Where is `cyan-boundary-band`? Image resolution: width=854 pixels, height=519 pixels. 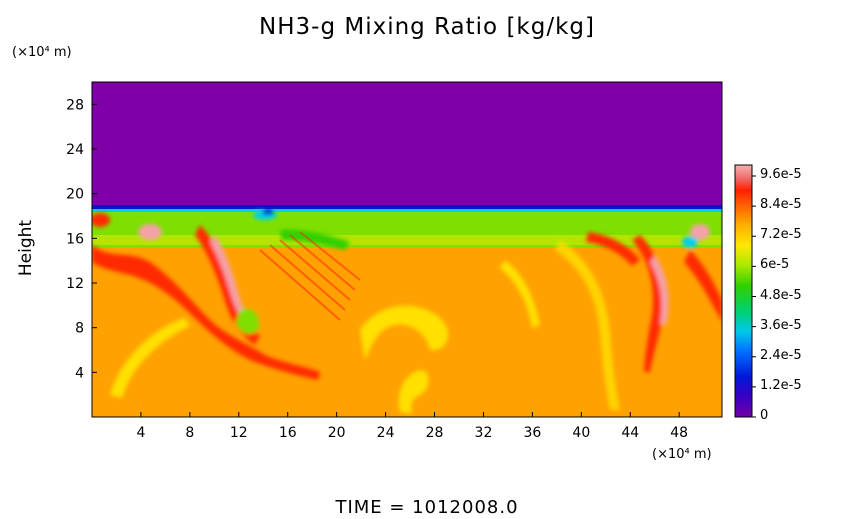
cyan-boundary-band is located at coordinates (407, 210).